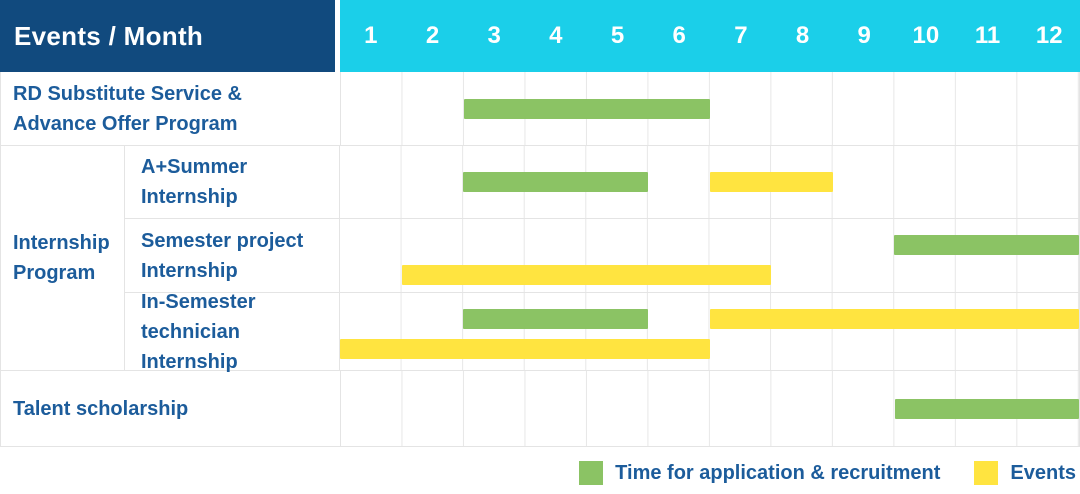 The width and height of the screenshot is (1080, 494). Describe the element at coordinates (986, 473) in the screenshot. I see `events-yellow-swatch-icon` at that location.